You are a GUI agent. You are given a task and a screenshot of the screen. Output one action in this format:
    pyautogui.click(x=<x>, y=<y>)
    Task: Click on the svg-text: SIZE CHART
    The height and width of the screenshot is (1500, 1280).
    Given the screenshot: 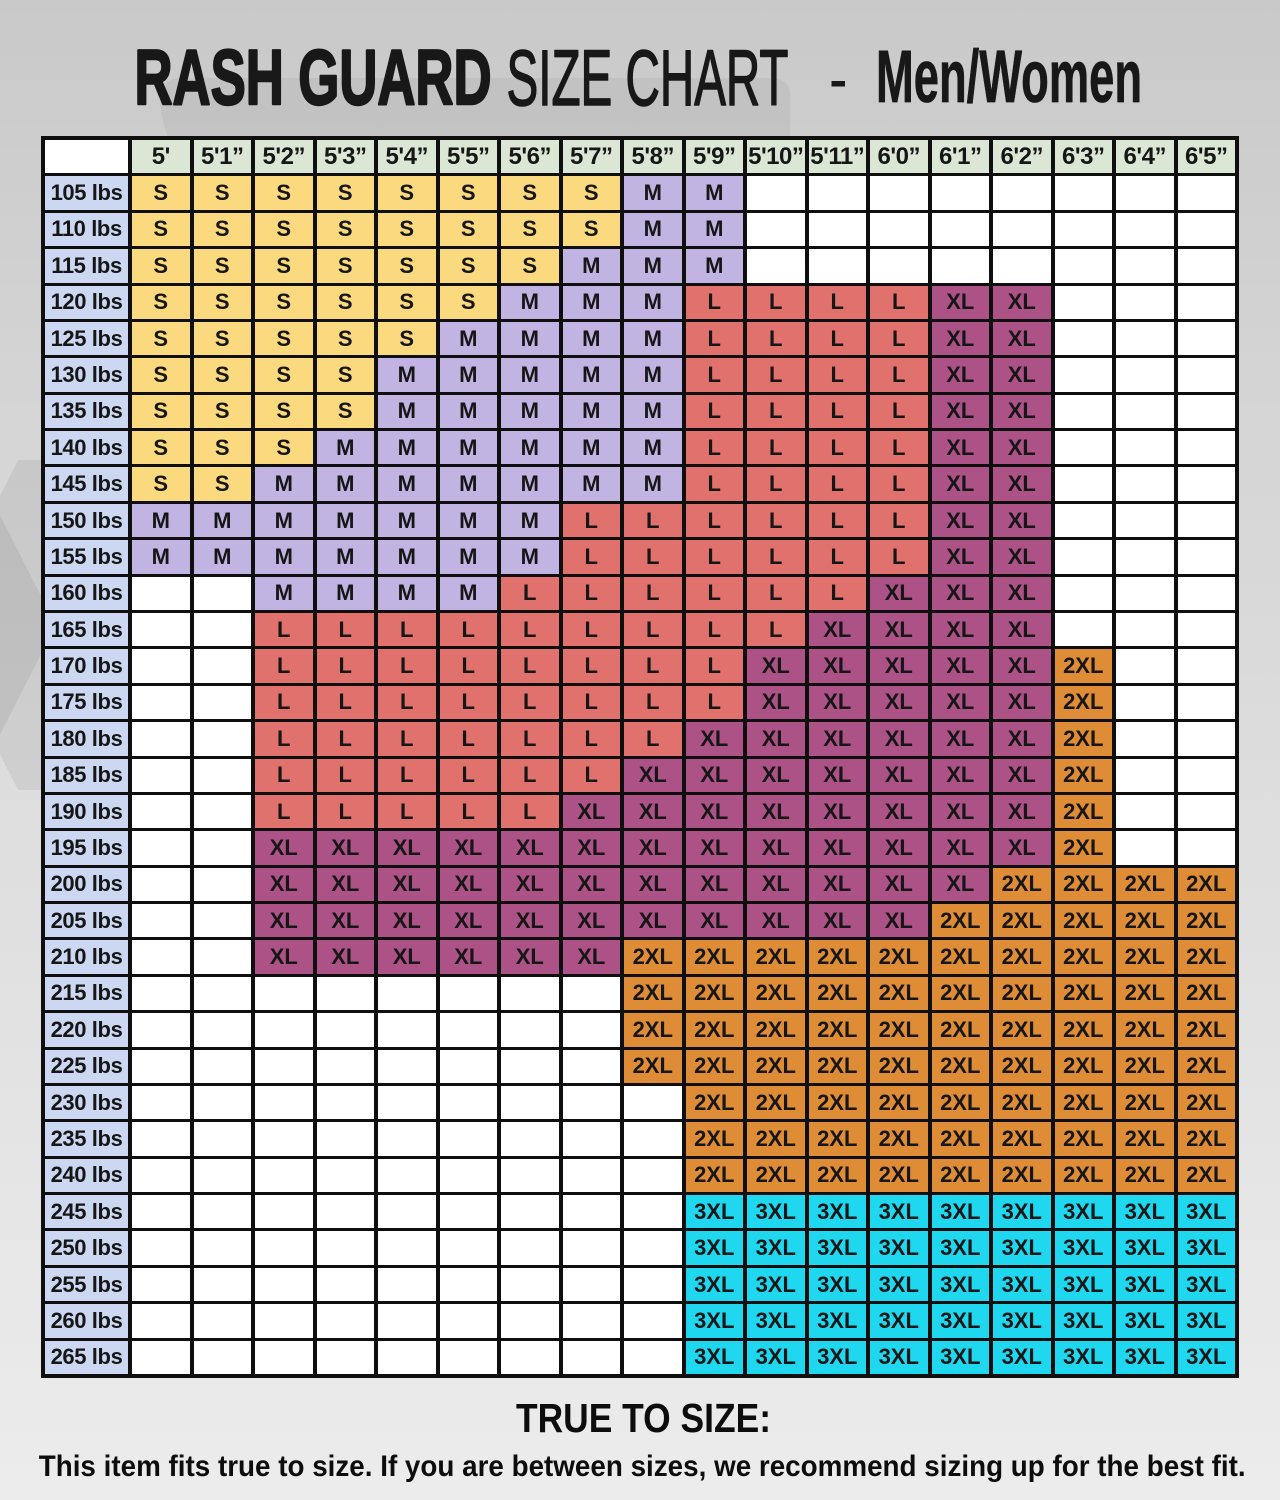 What is the action you would take?
    pyautogui.click(x=648, y=77)
    